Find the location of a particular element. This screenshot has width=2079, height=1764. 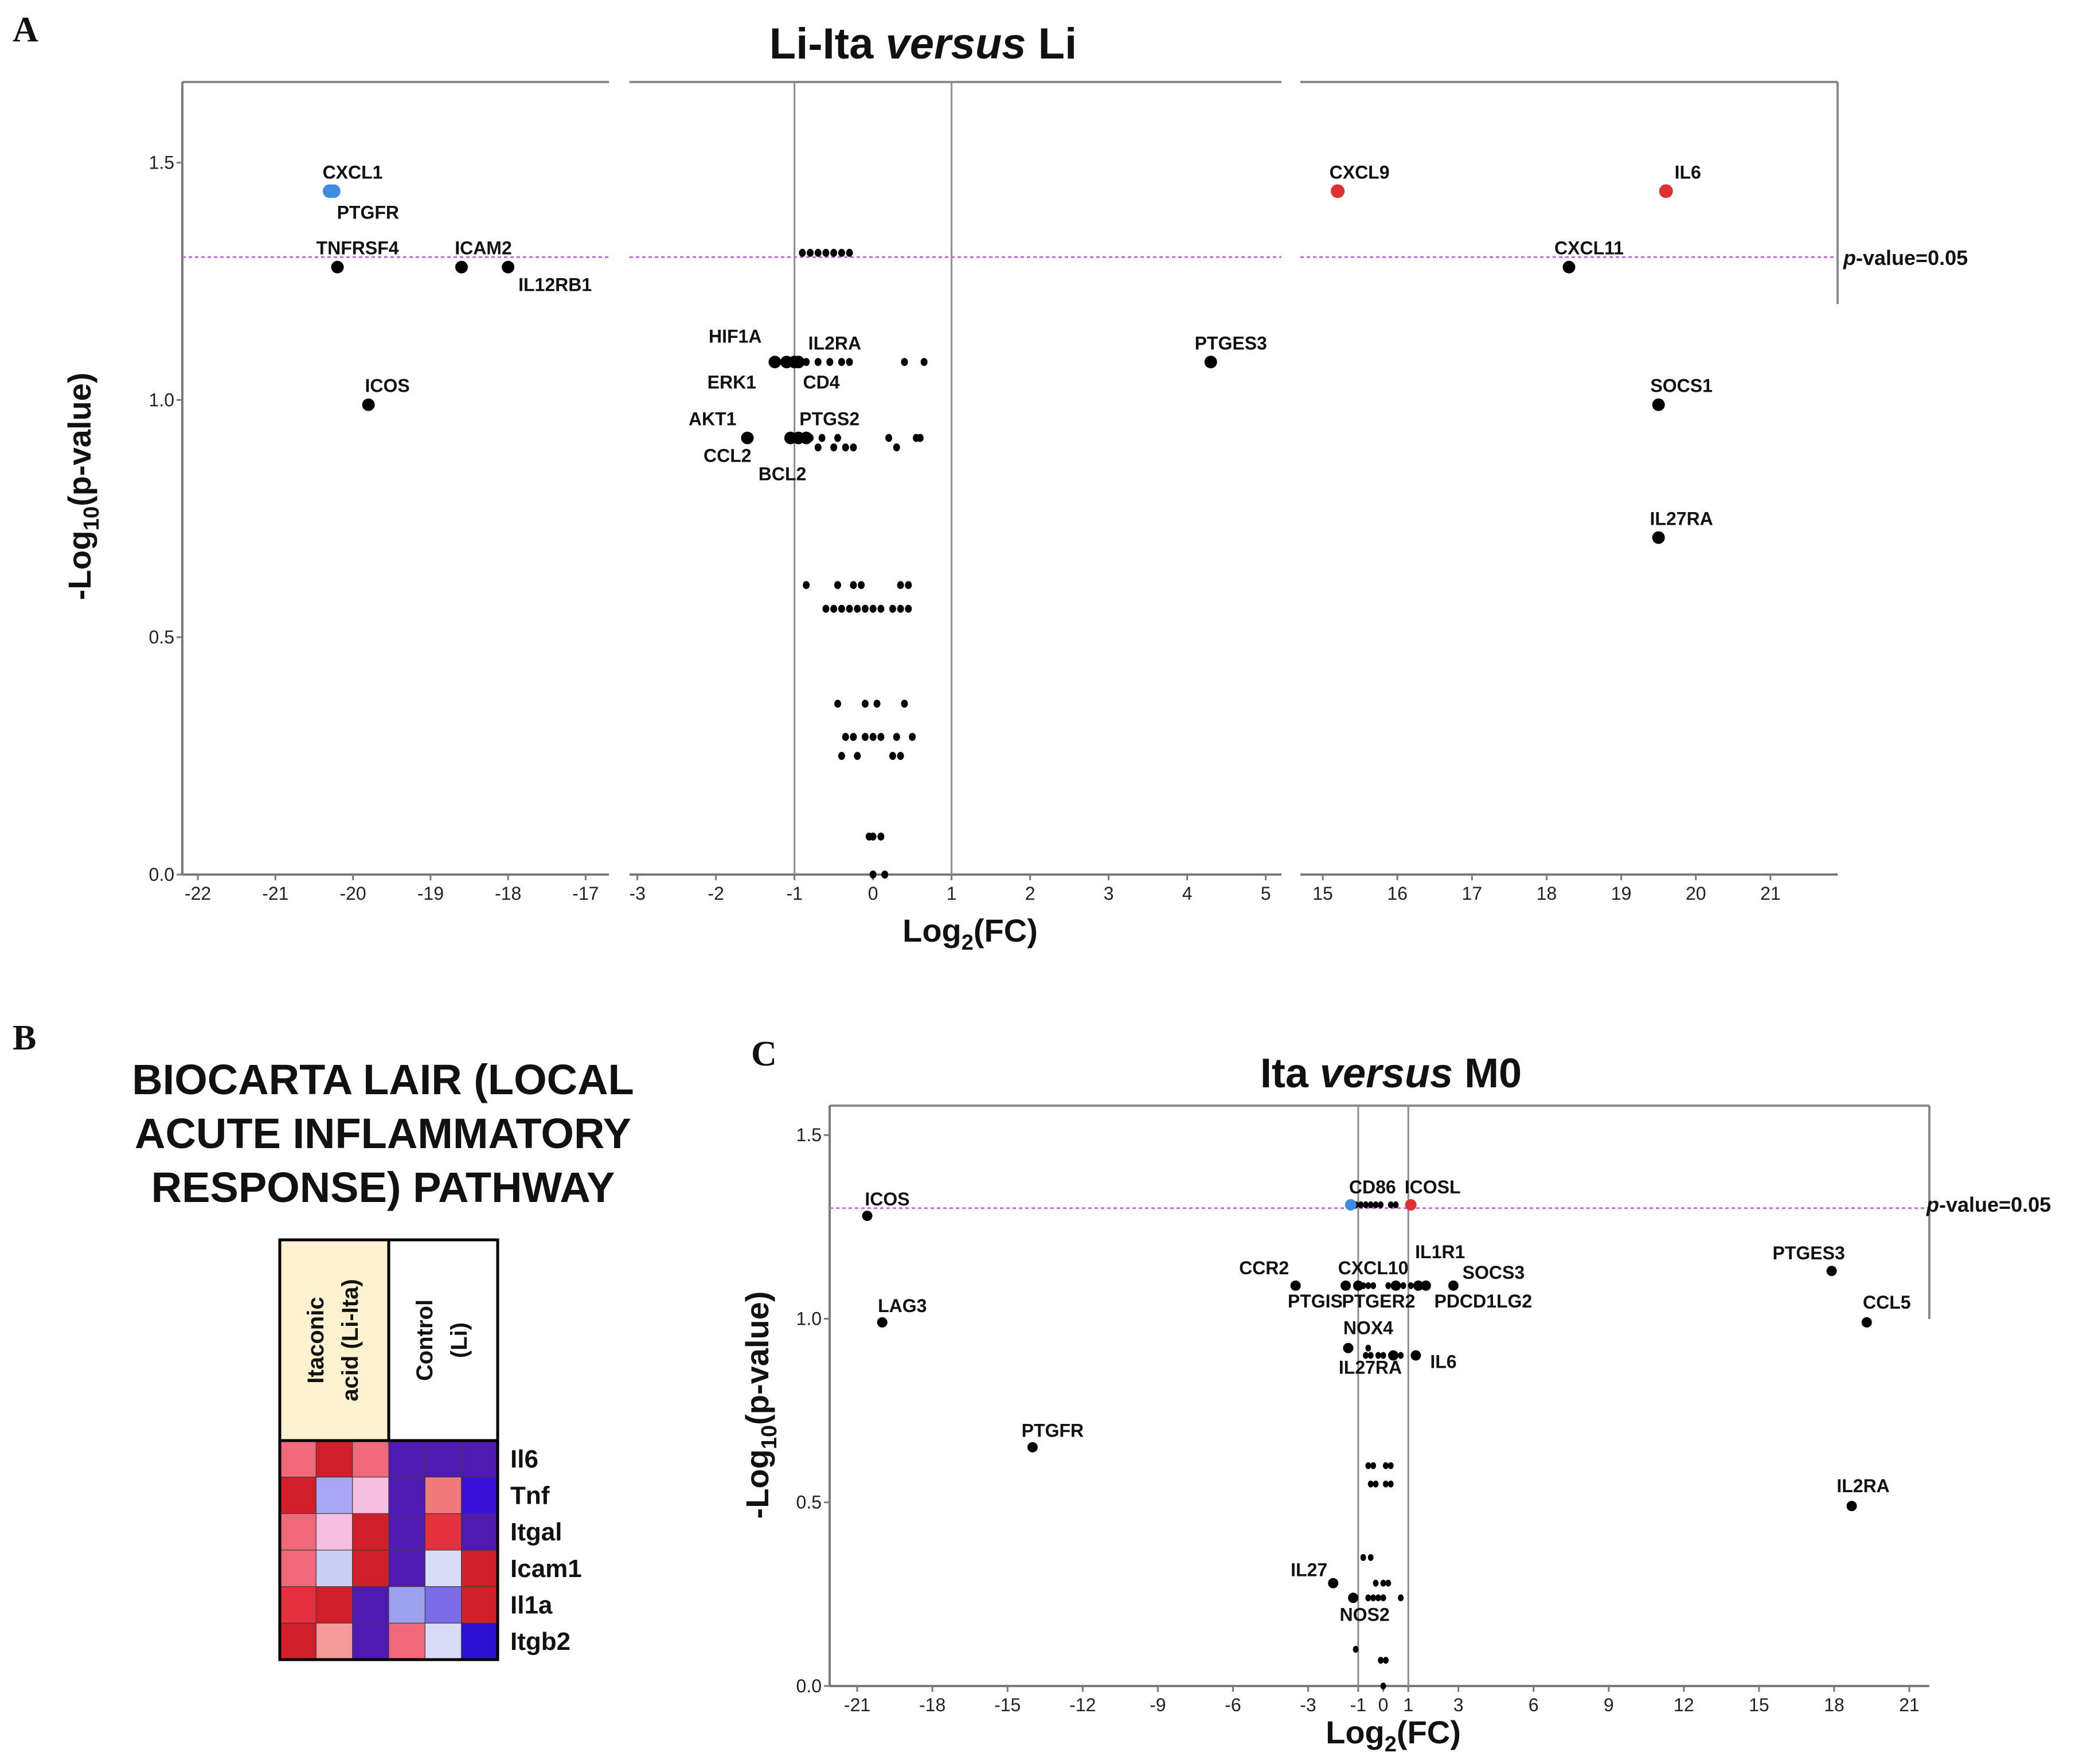

x-tick-label-6: 6 is located at coordinates (1534, 1705).